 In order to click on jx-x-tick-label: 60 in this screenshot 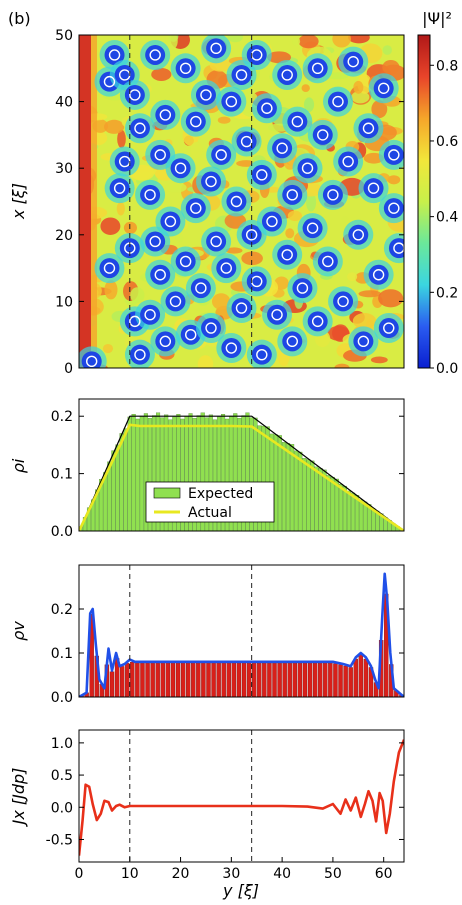, I will do `click(384, 874)`.